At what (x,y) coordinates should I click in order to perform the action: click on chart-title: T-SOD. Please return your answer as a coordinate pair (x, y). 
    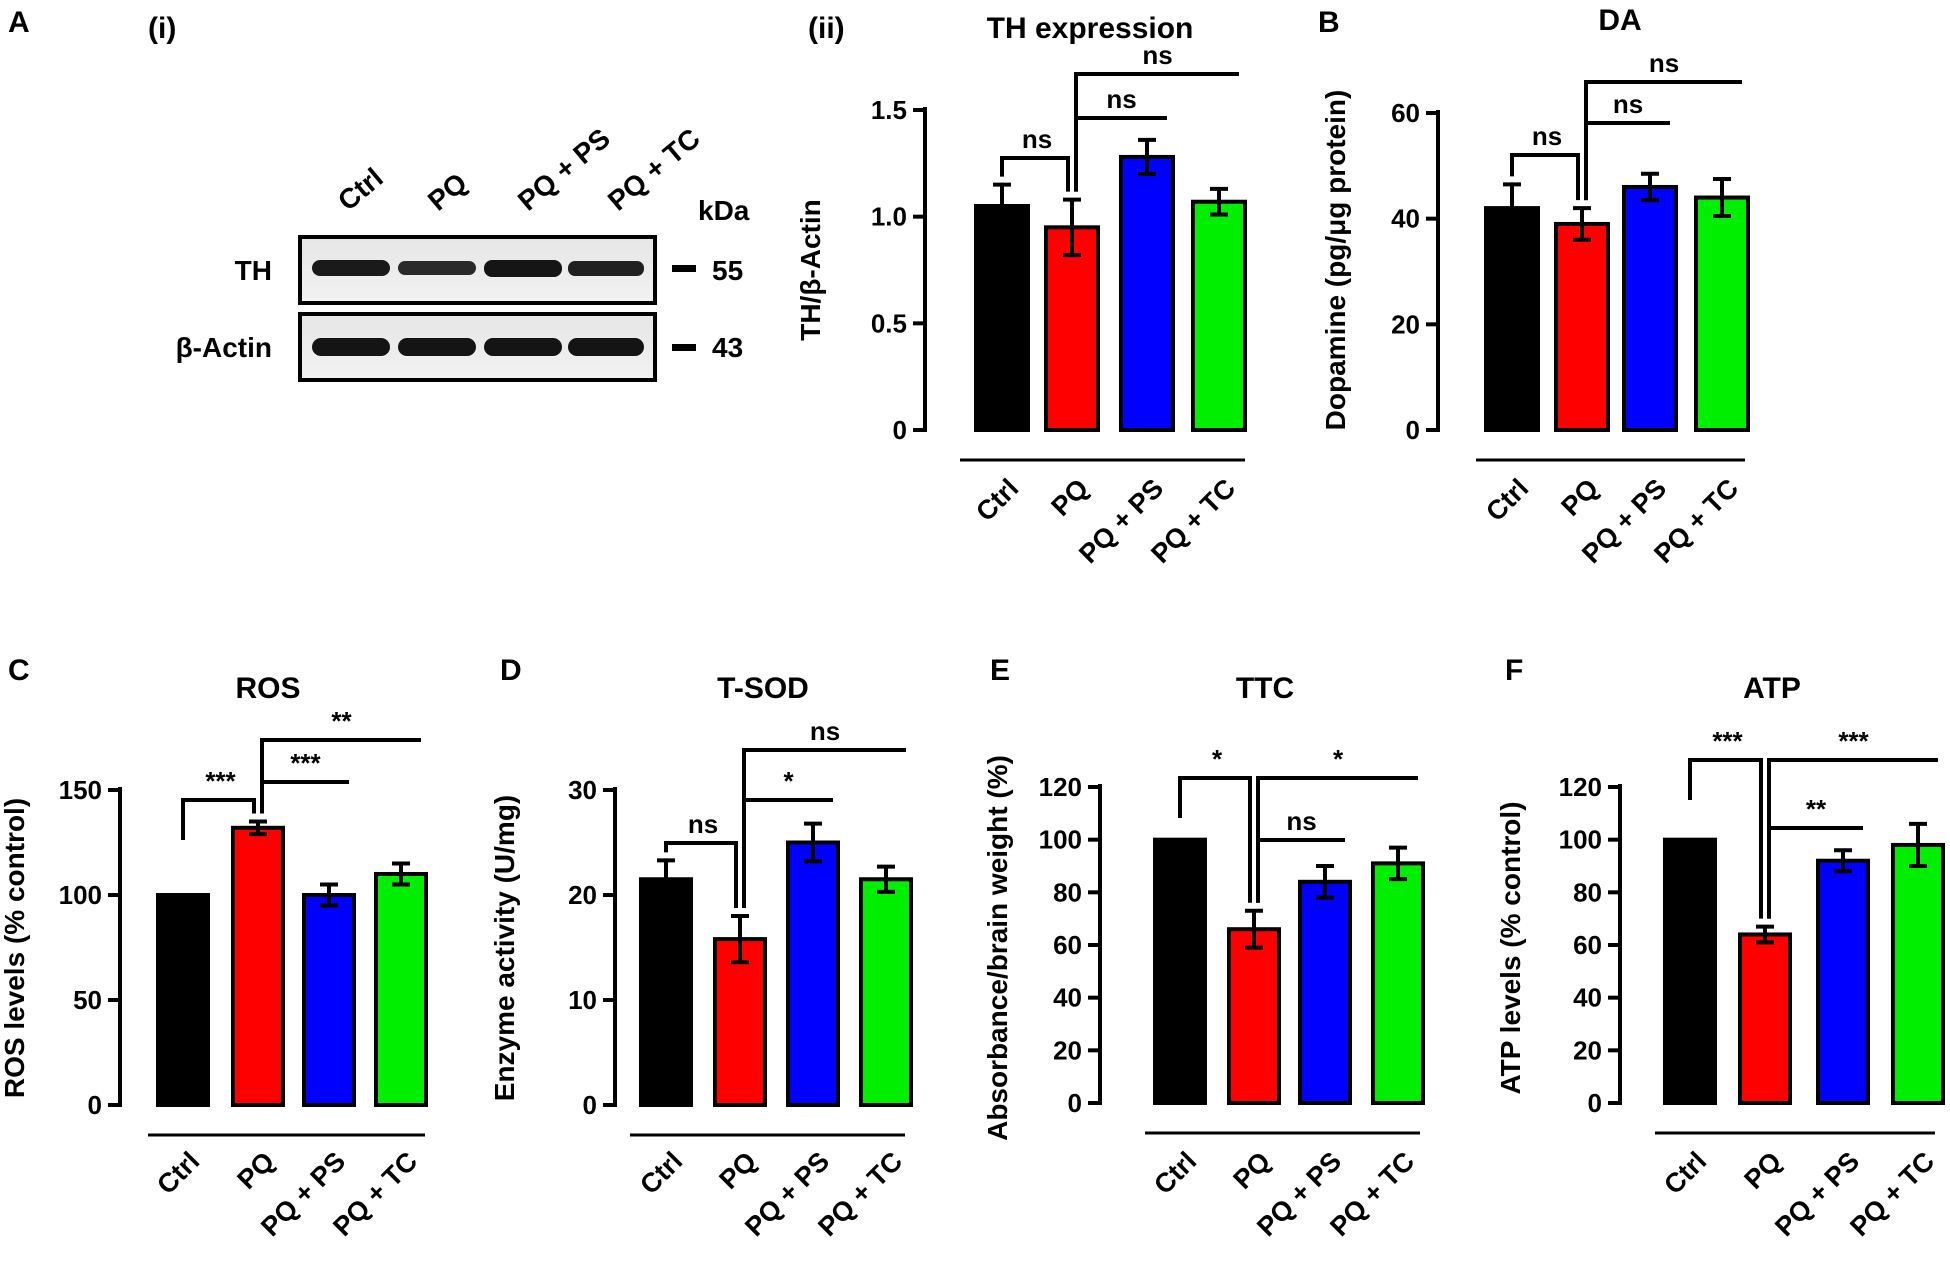
    Looking at the image, I should click on (763, 688).